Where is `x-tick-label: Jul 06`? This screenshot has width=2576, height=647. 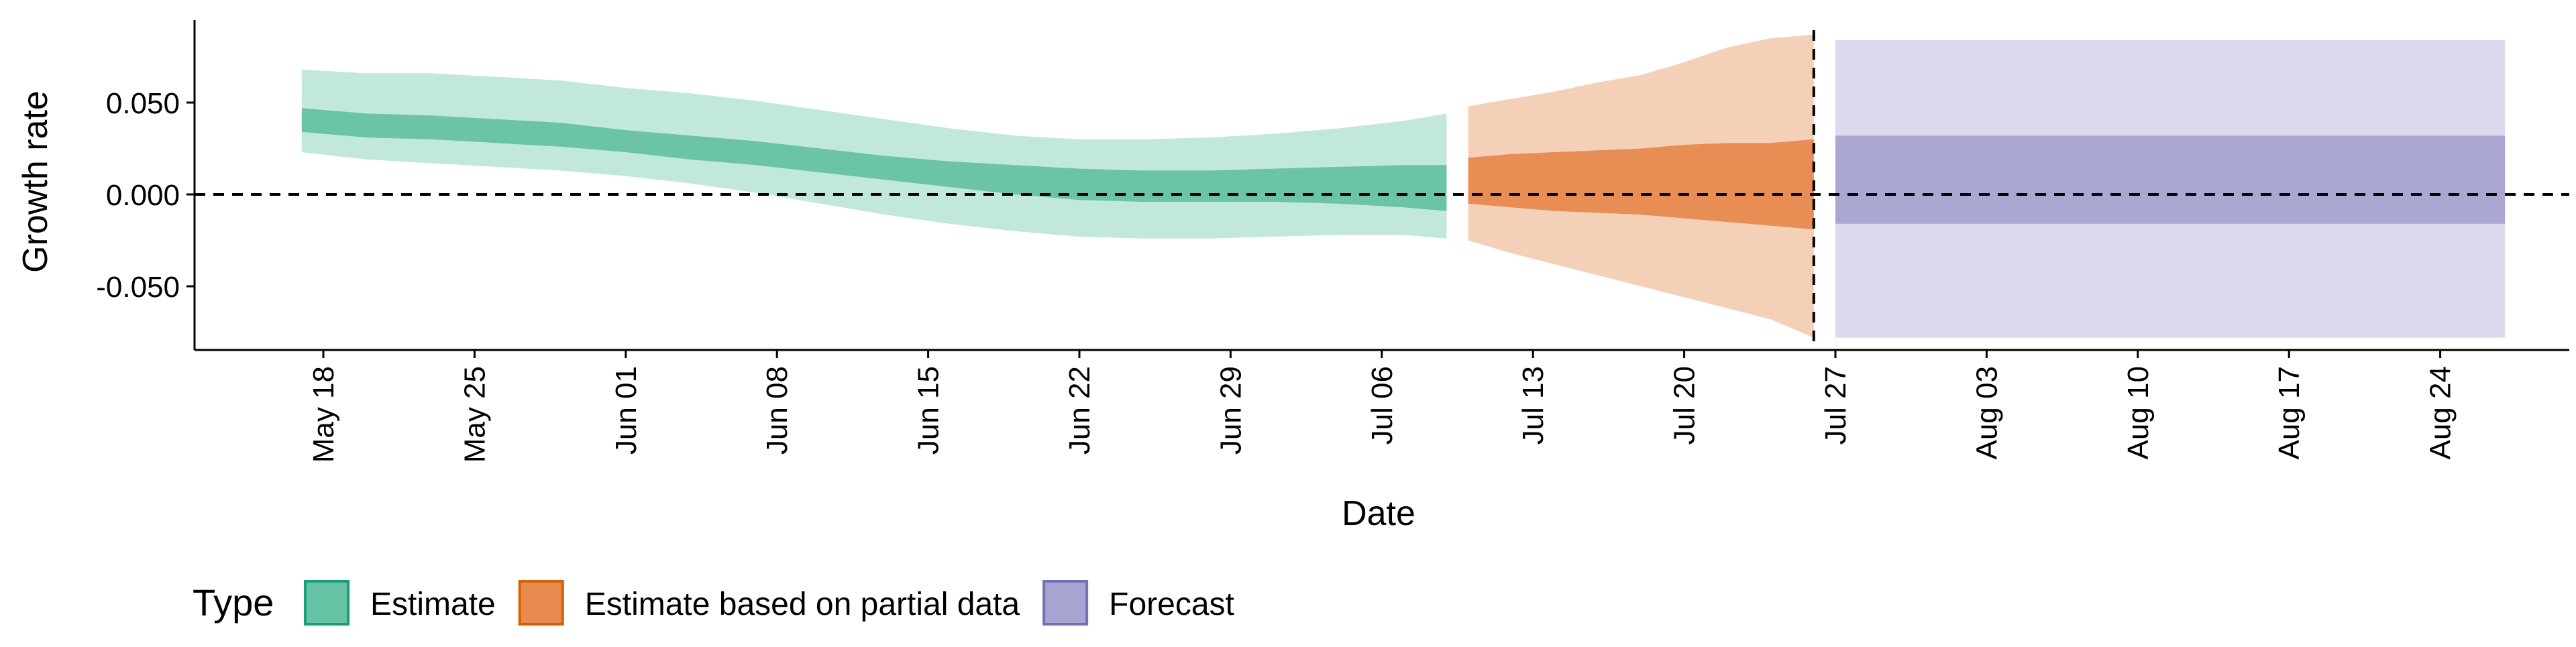
x-tick-label: Jul 06 is located at coordinates (1382, 405).